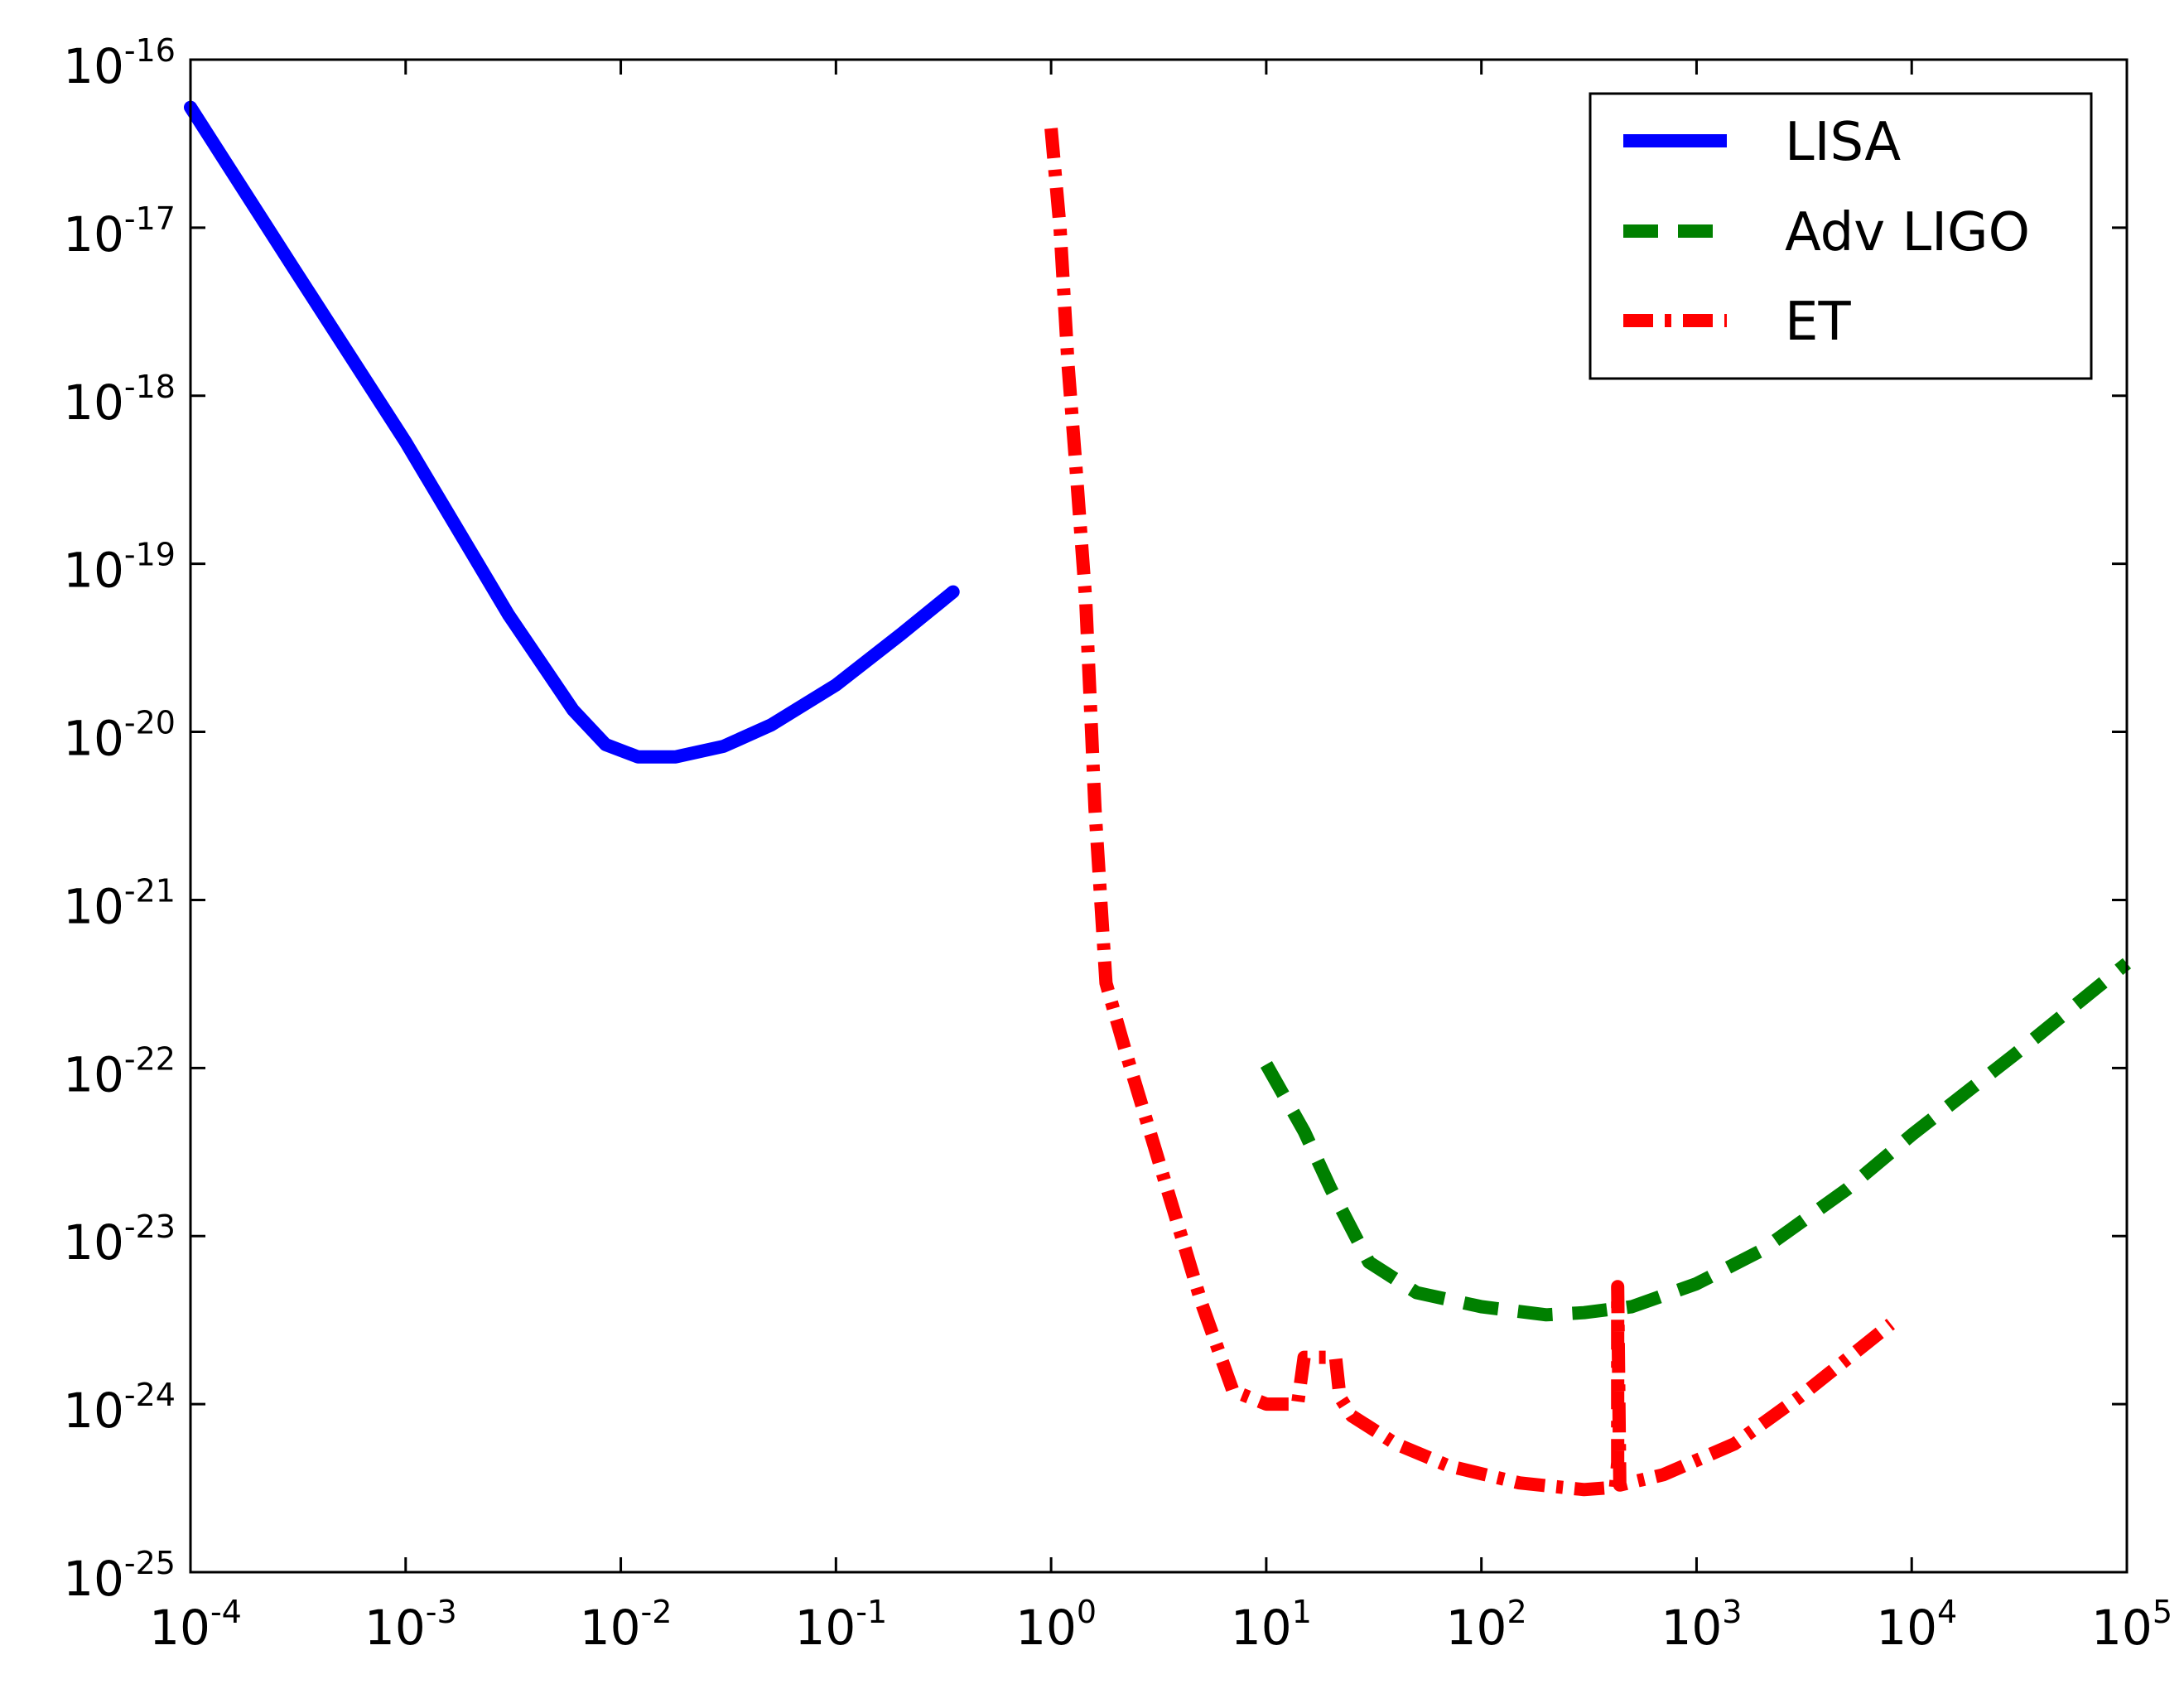 This screenshot has height=1684, width=2184. I want to click on x-tick-label: 10⁵, so click(2131, 1625).